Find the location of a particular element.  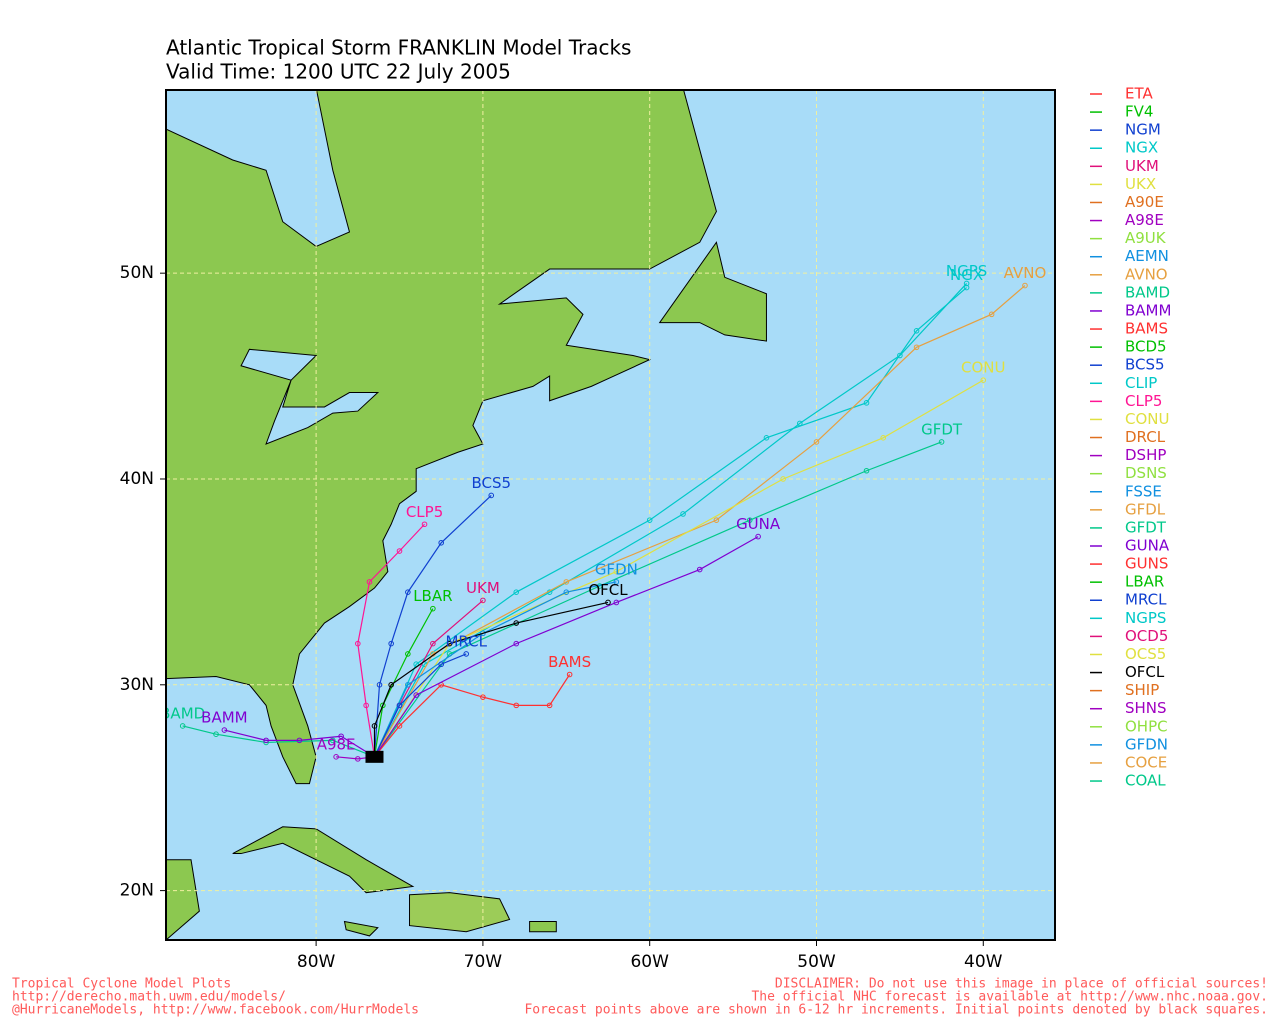

hudson-bay is located at coordinates (258, 168).